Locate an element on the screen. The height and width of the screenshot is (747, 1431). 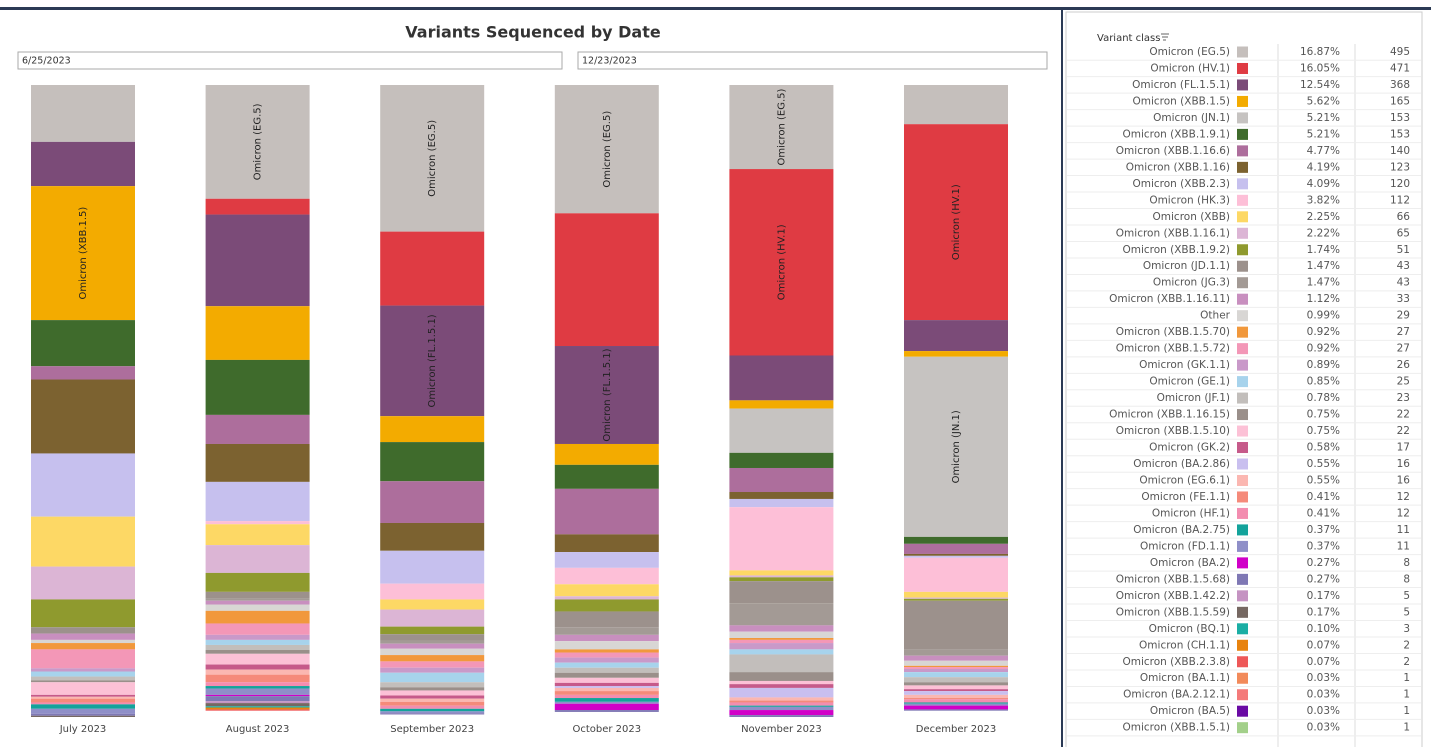
sort-icon is located at coordinates (1165, 37).